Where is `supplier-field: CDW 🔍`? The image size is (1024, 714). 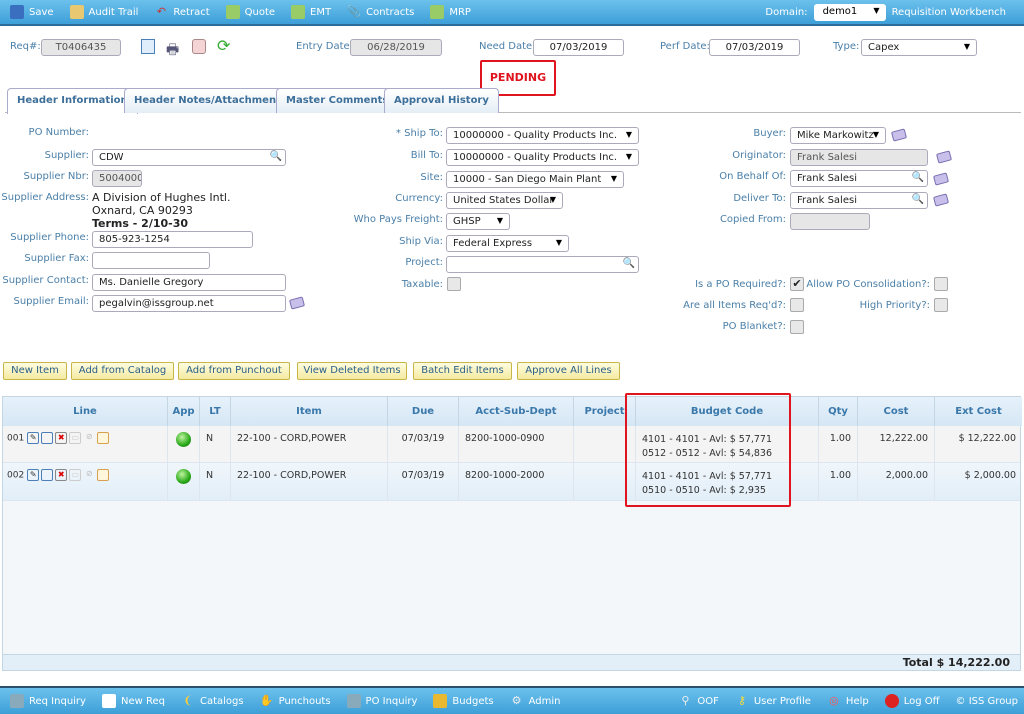 supplier-field: CDW 🔍 is located at coordinates (189, 157).